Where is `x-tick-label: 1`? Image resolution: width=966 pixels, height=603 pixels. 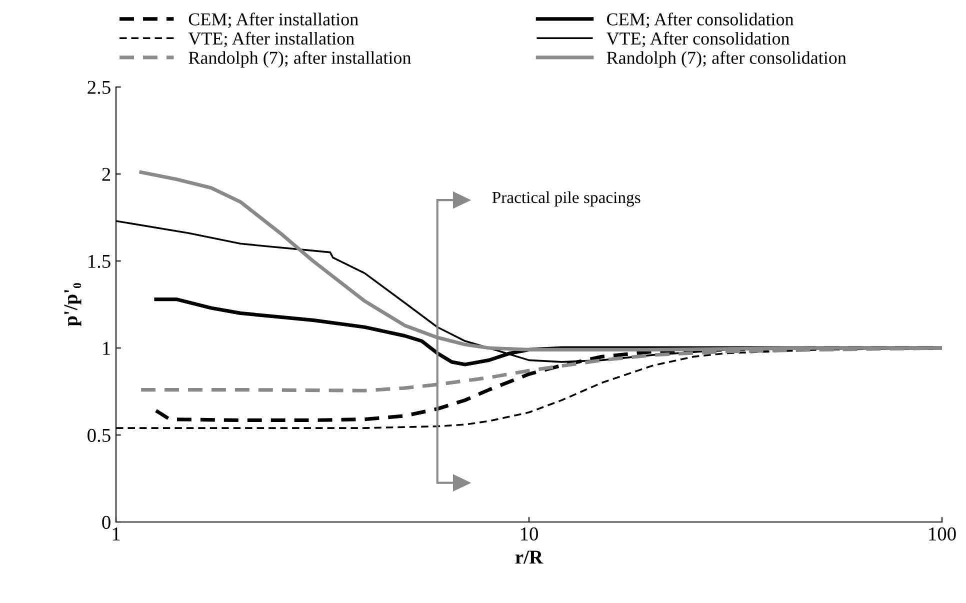 x-tick-label: 1 is located at coordinates (116, 534).